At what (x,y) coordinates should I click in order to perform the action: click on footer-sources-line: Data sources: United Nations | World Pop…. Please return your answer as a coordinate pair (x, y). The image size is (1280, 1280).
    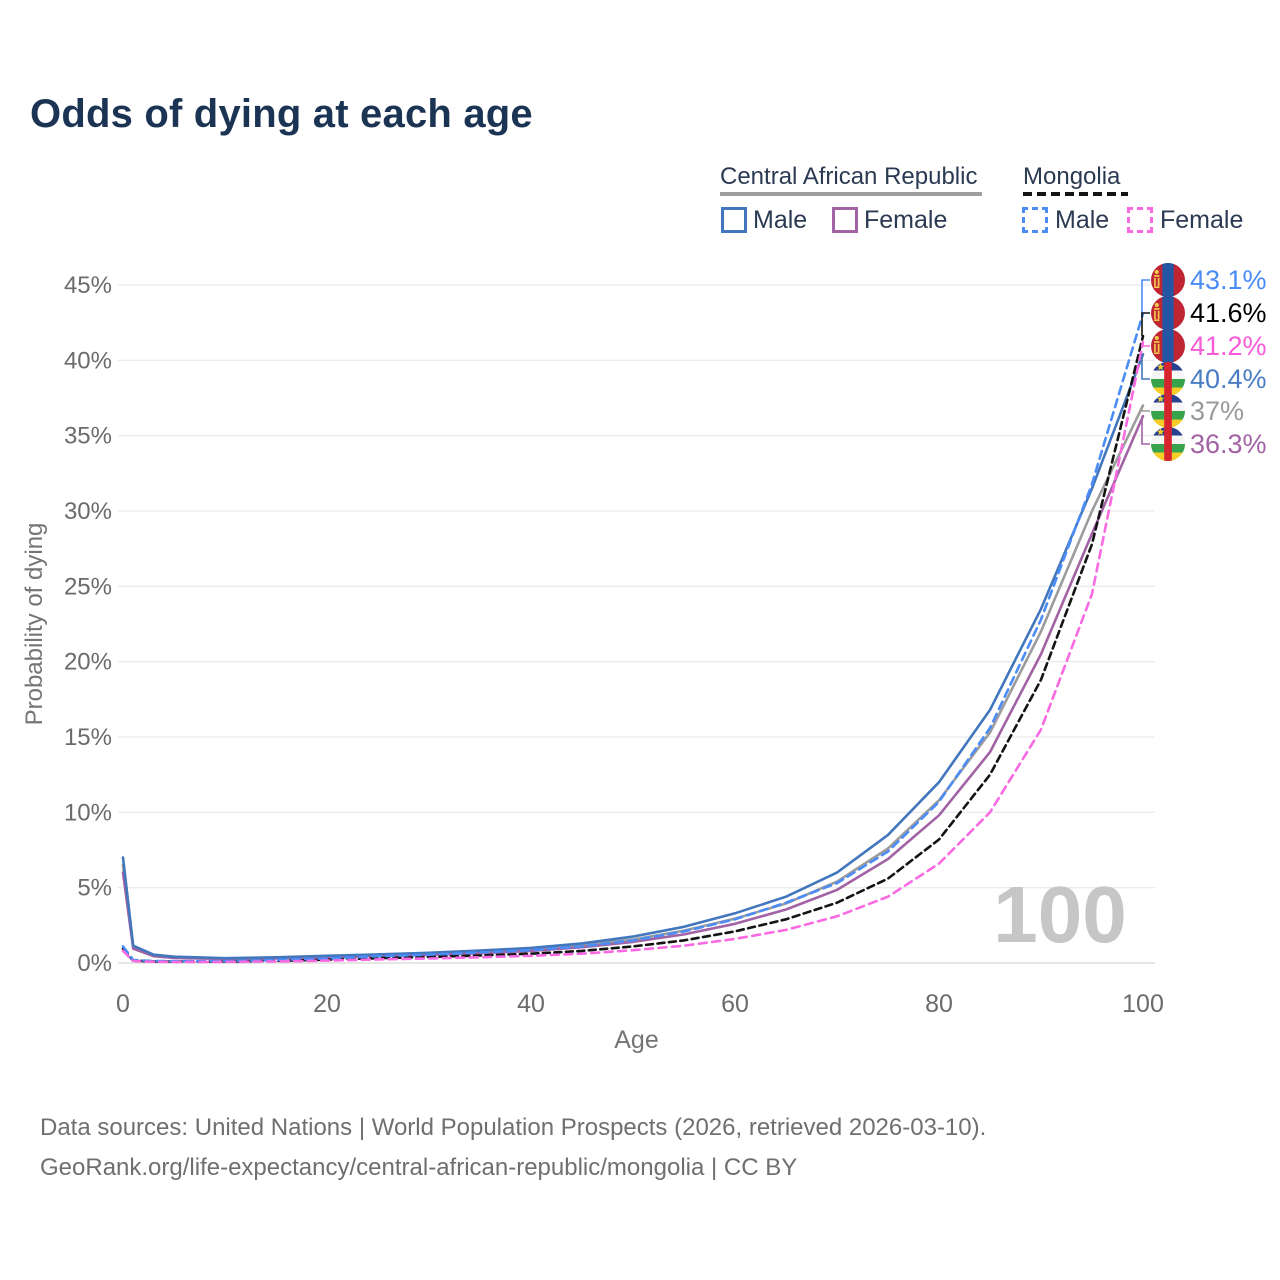
    Looking at the image, I should click on (513, 1127).